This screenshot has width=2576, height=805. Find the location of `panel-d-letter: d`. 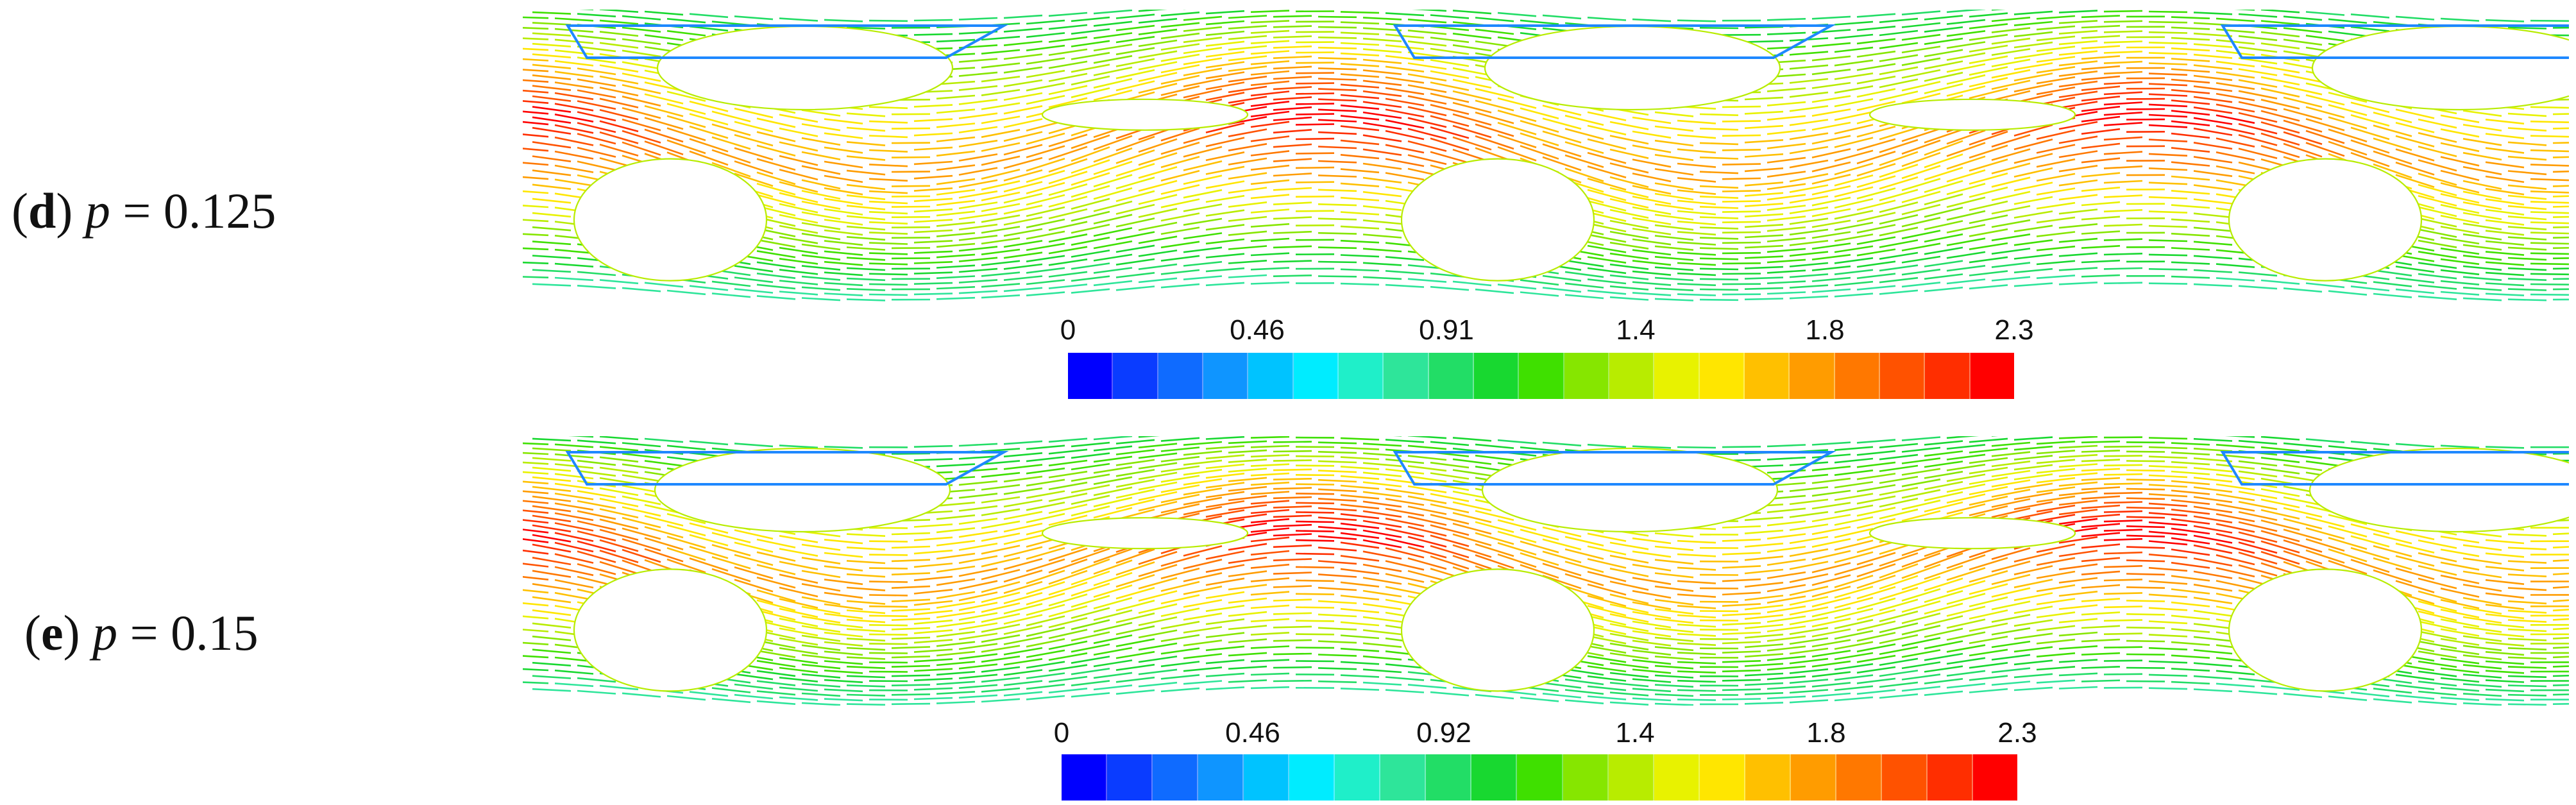

panel-d-letter: d is located at coordinates (42, 211).